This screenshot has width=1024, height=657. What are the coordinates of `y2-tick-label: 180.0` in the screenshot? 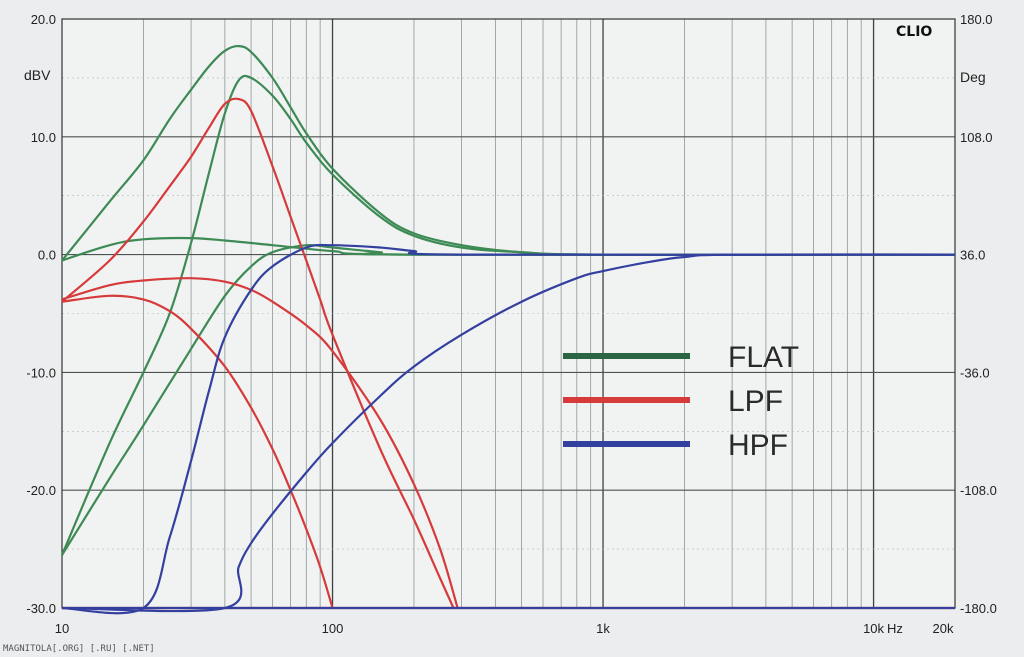 It's located at (976, 19).